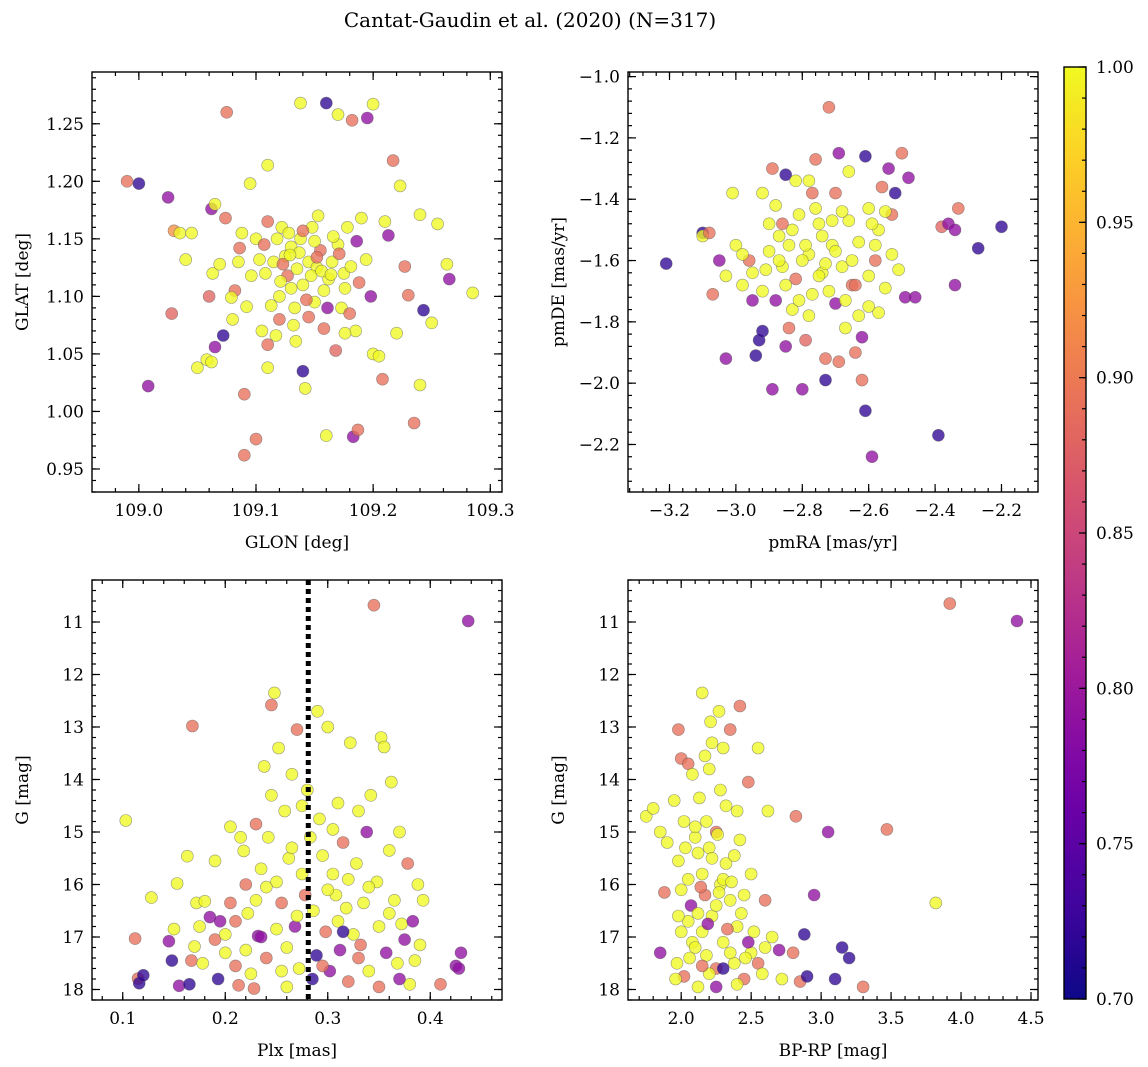 The height and width of the screenshot is (1067, 1148). I want to click on y-tick-label: 1.00, so click(65, 412).